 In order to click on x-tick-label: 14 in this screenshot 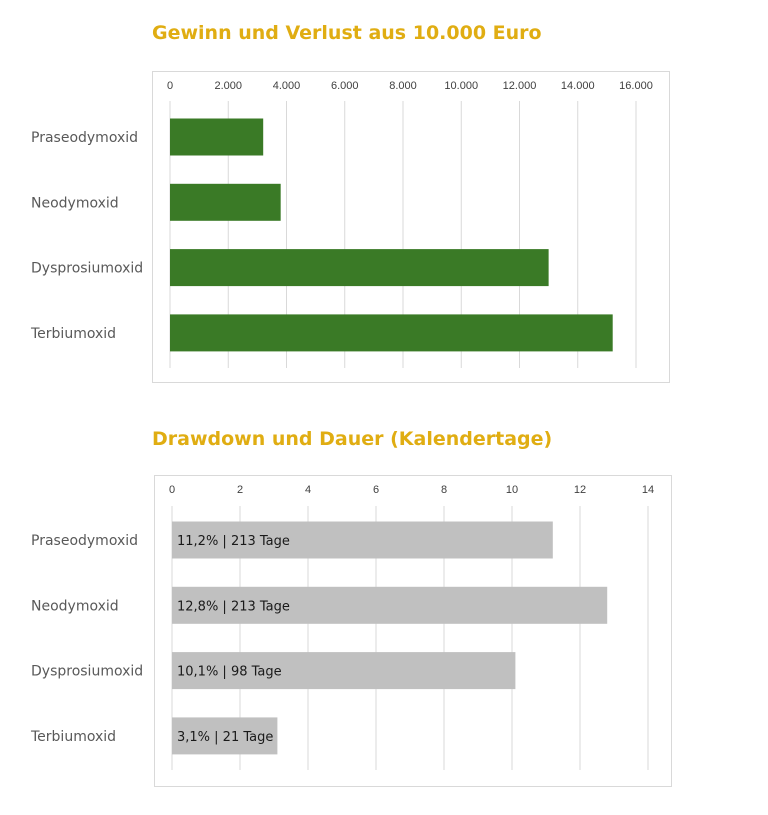, I will do `click(648, 490)`.